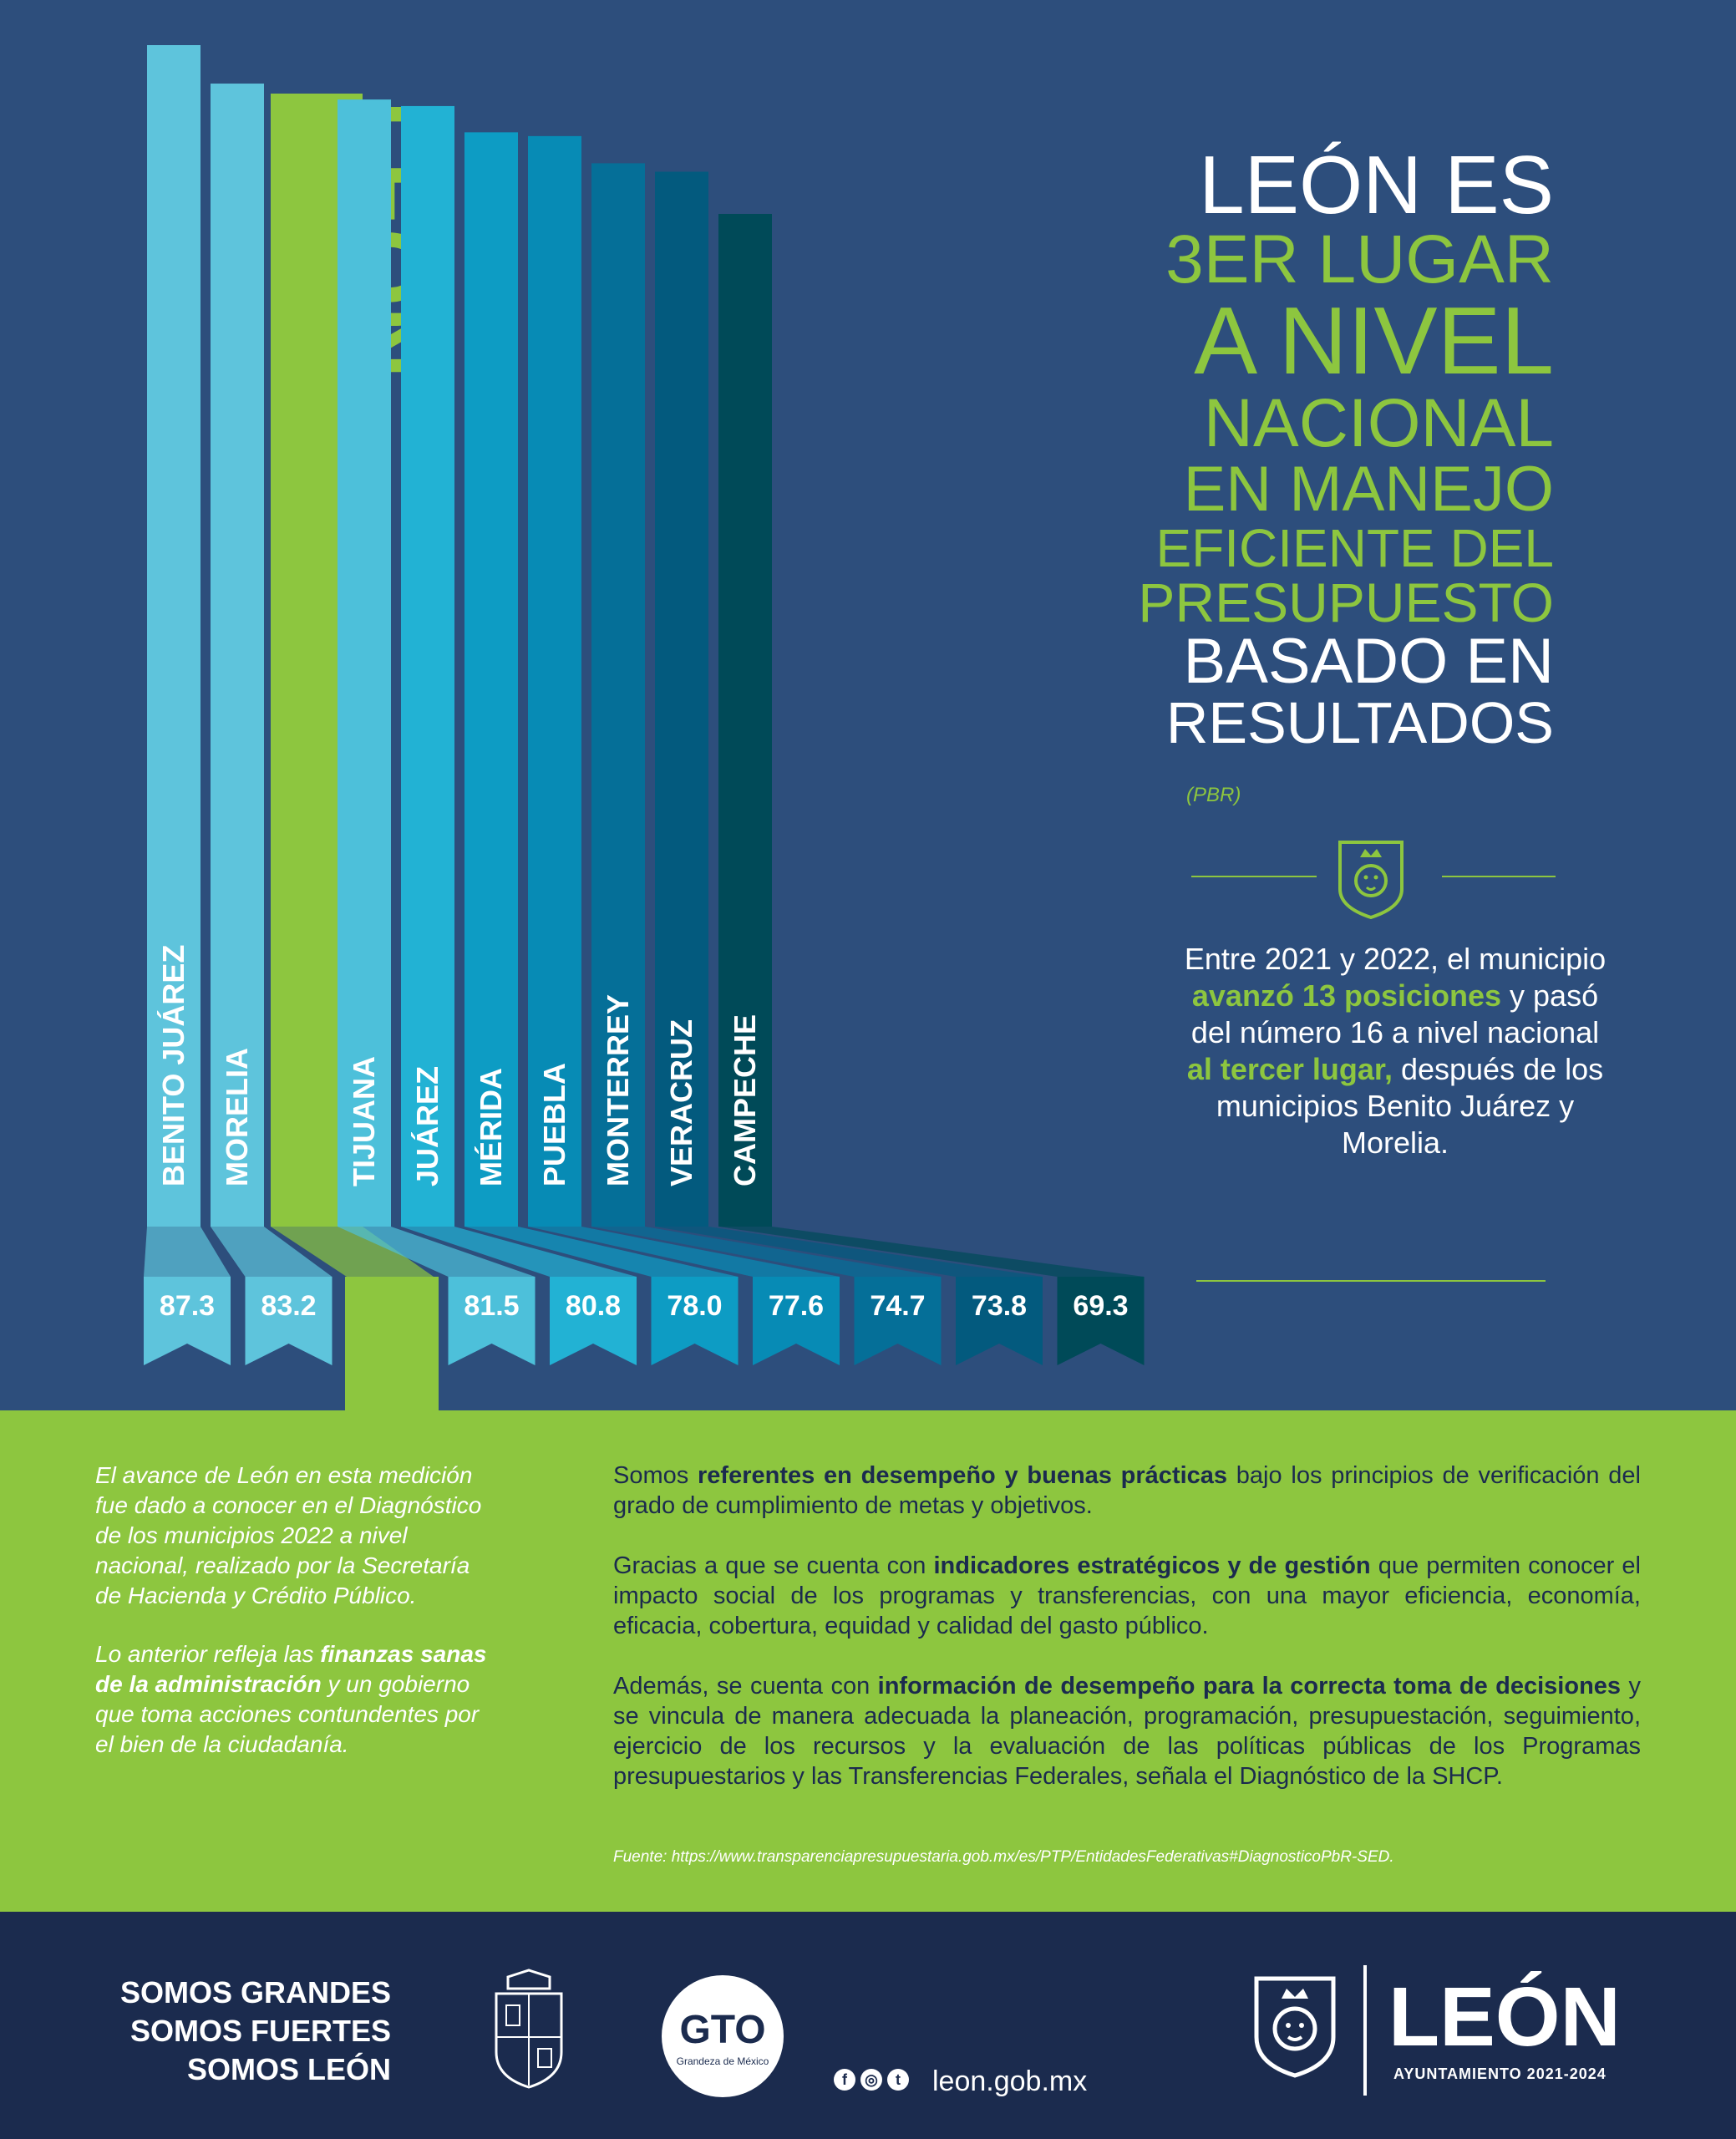  I want to click on slogan-line: SOMOS LEÓN, so click(288, 2069).